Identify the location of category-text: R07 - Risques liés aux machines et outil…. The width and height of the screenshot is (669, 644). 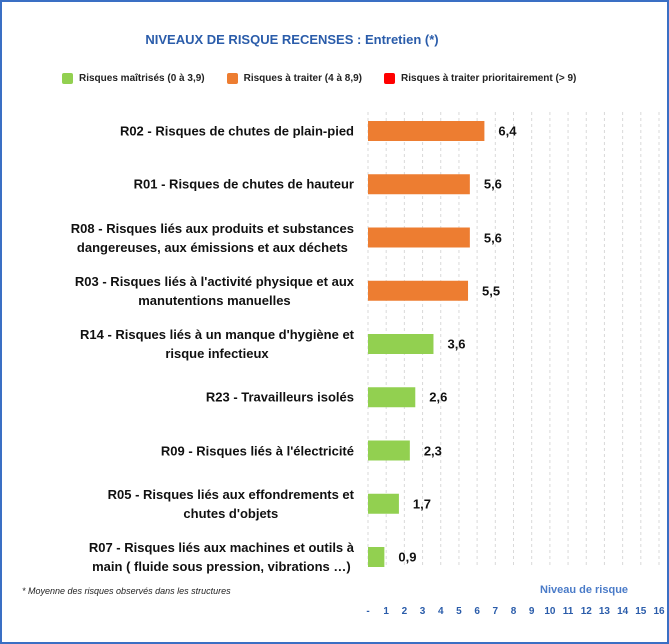
(221, 557).